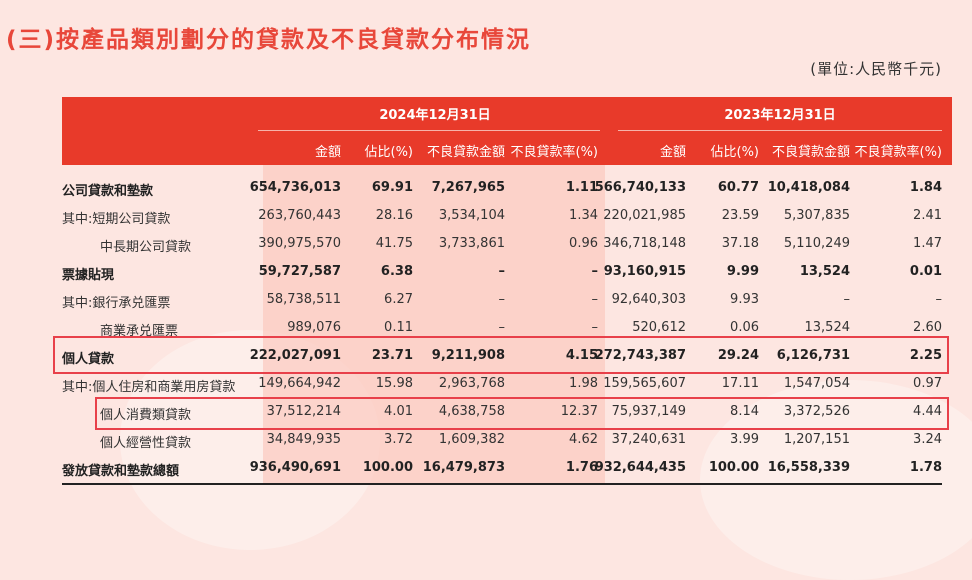  I want to click on row-label: 中長期公司貸款, so click(146, 247).